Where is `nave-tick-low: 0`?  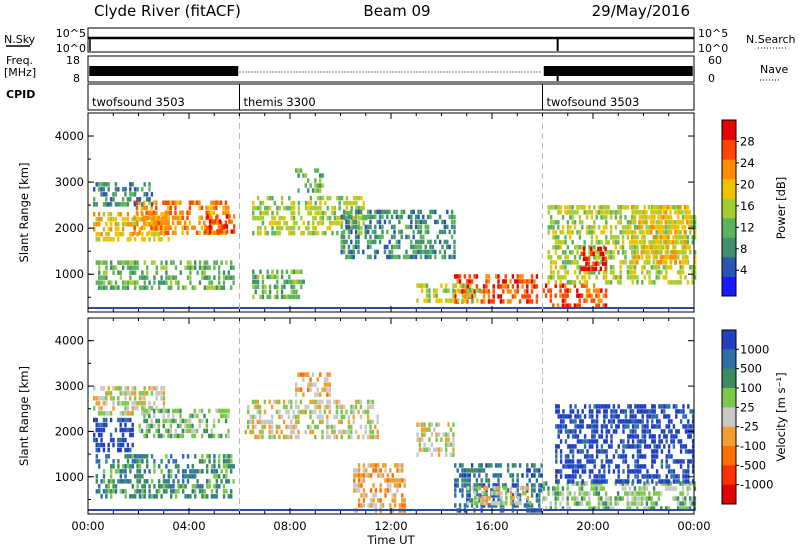 nave-tick-low: 0 is located at coordinates (711, 78).